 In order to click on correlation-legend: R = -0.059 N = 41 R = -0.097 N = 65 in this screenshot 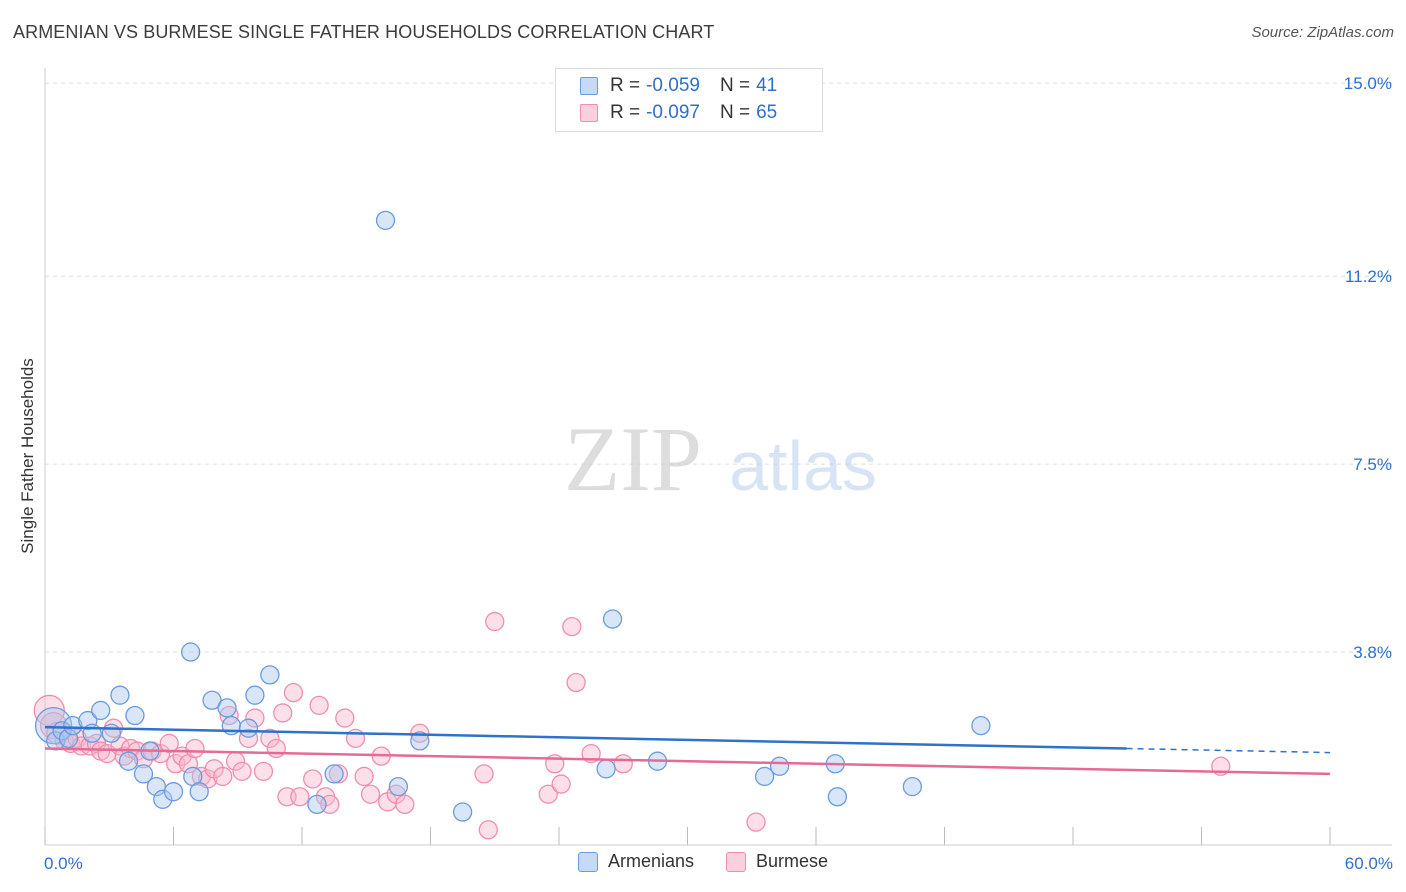, I will do `click(689, 100)`.